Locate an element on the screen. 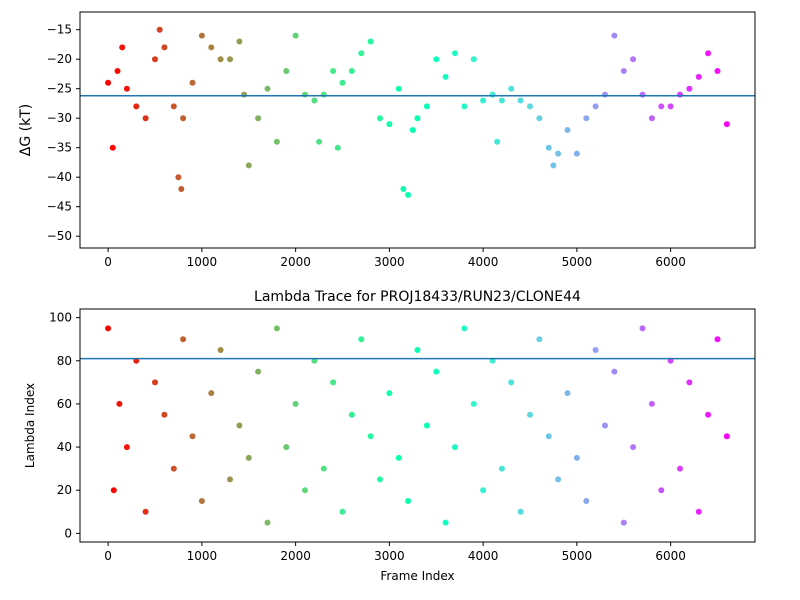 The image size is (800, 600). lambda-y-ticks: 0 20 40 60 80 100 is located at coordinates (64, 425).